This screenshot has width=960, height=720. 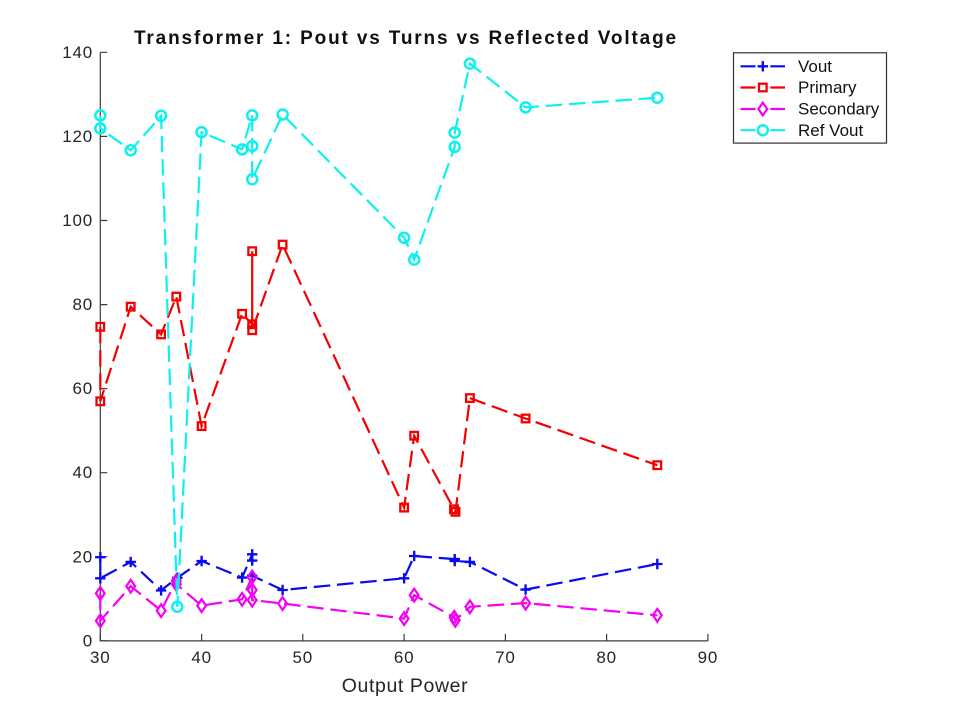 What do you see at coordinates (77, 136) in the screenshot?
I see `svg-text: 120` at bounding box center [77, 136].